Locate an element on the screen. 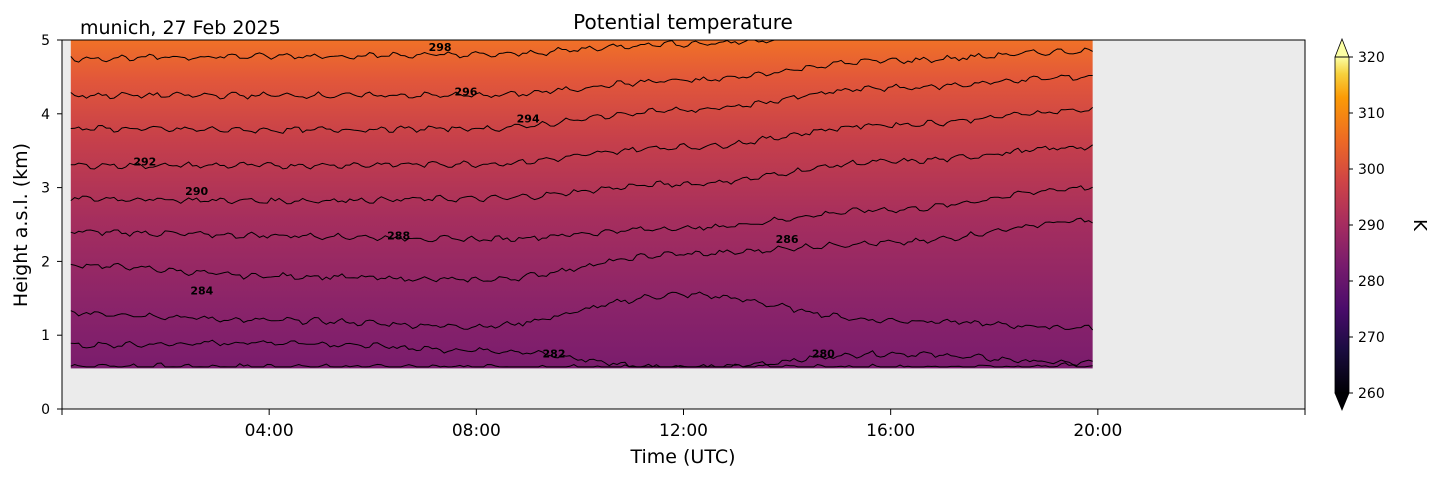 The height and width of the screenshot is (478, 1429). colorbar: 260 270 280 290 300 310 320 K is located at coordinates (1381, 224).